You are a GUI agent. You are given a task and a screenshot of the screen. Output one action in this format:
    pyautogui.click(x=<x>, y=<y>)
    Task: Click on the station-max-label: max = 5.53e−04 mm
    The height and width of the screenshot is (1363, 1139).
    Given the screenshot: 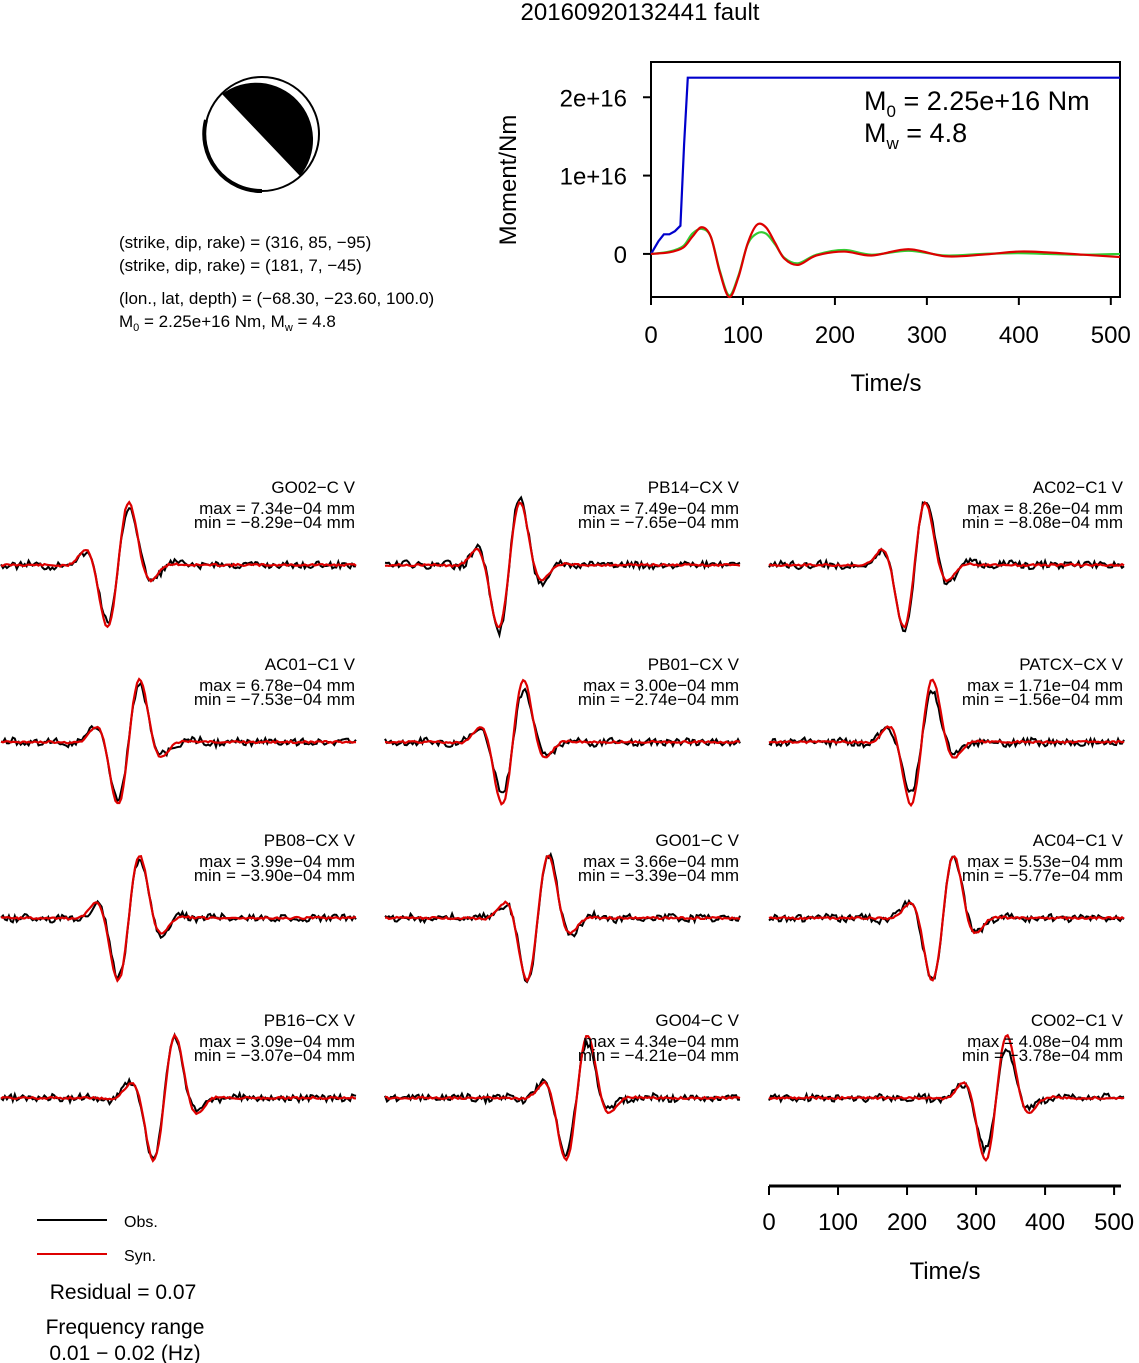 What is the action you would take?
    pyautogui.click(x=1045, y=861)
    